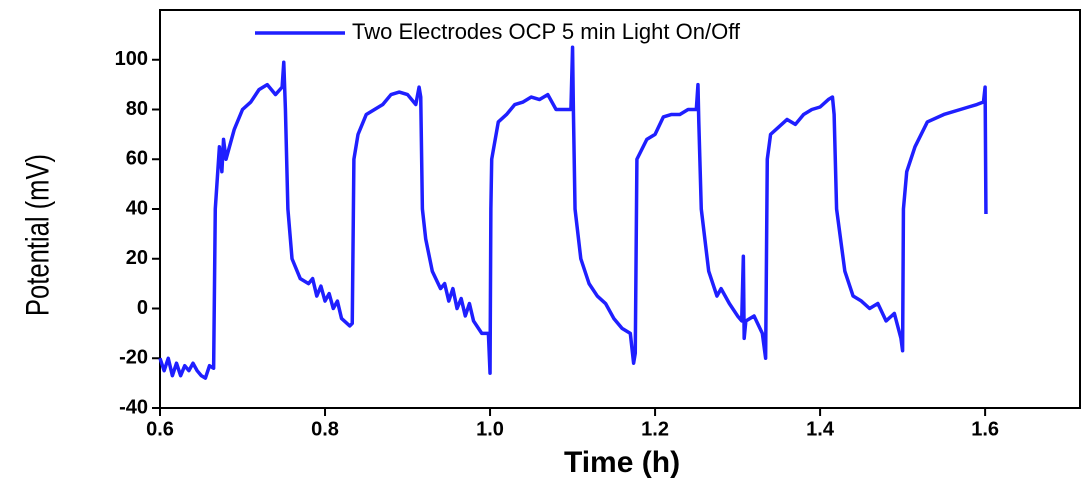 This screenshot has width=1084, height=479. Describe the element at coordinates (160, 429) in the screenshot. I see `x-tick-label: 0.6` at that location.